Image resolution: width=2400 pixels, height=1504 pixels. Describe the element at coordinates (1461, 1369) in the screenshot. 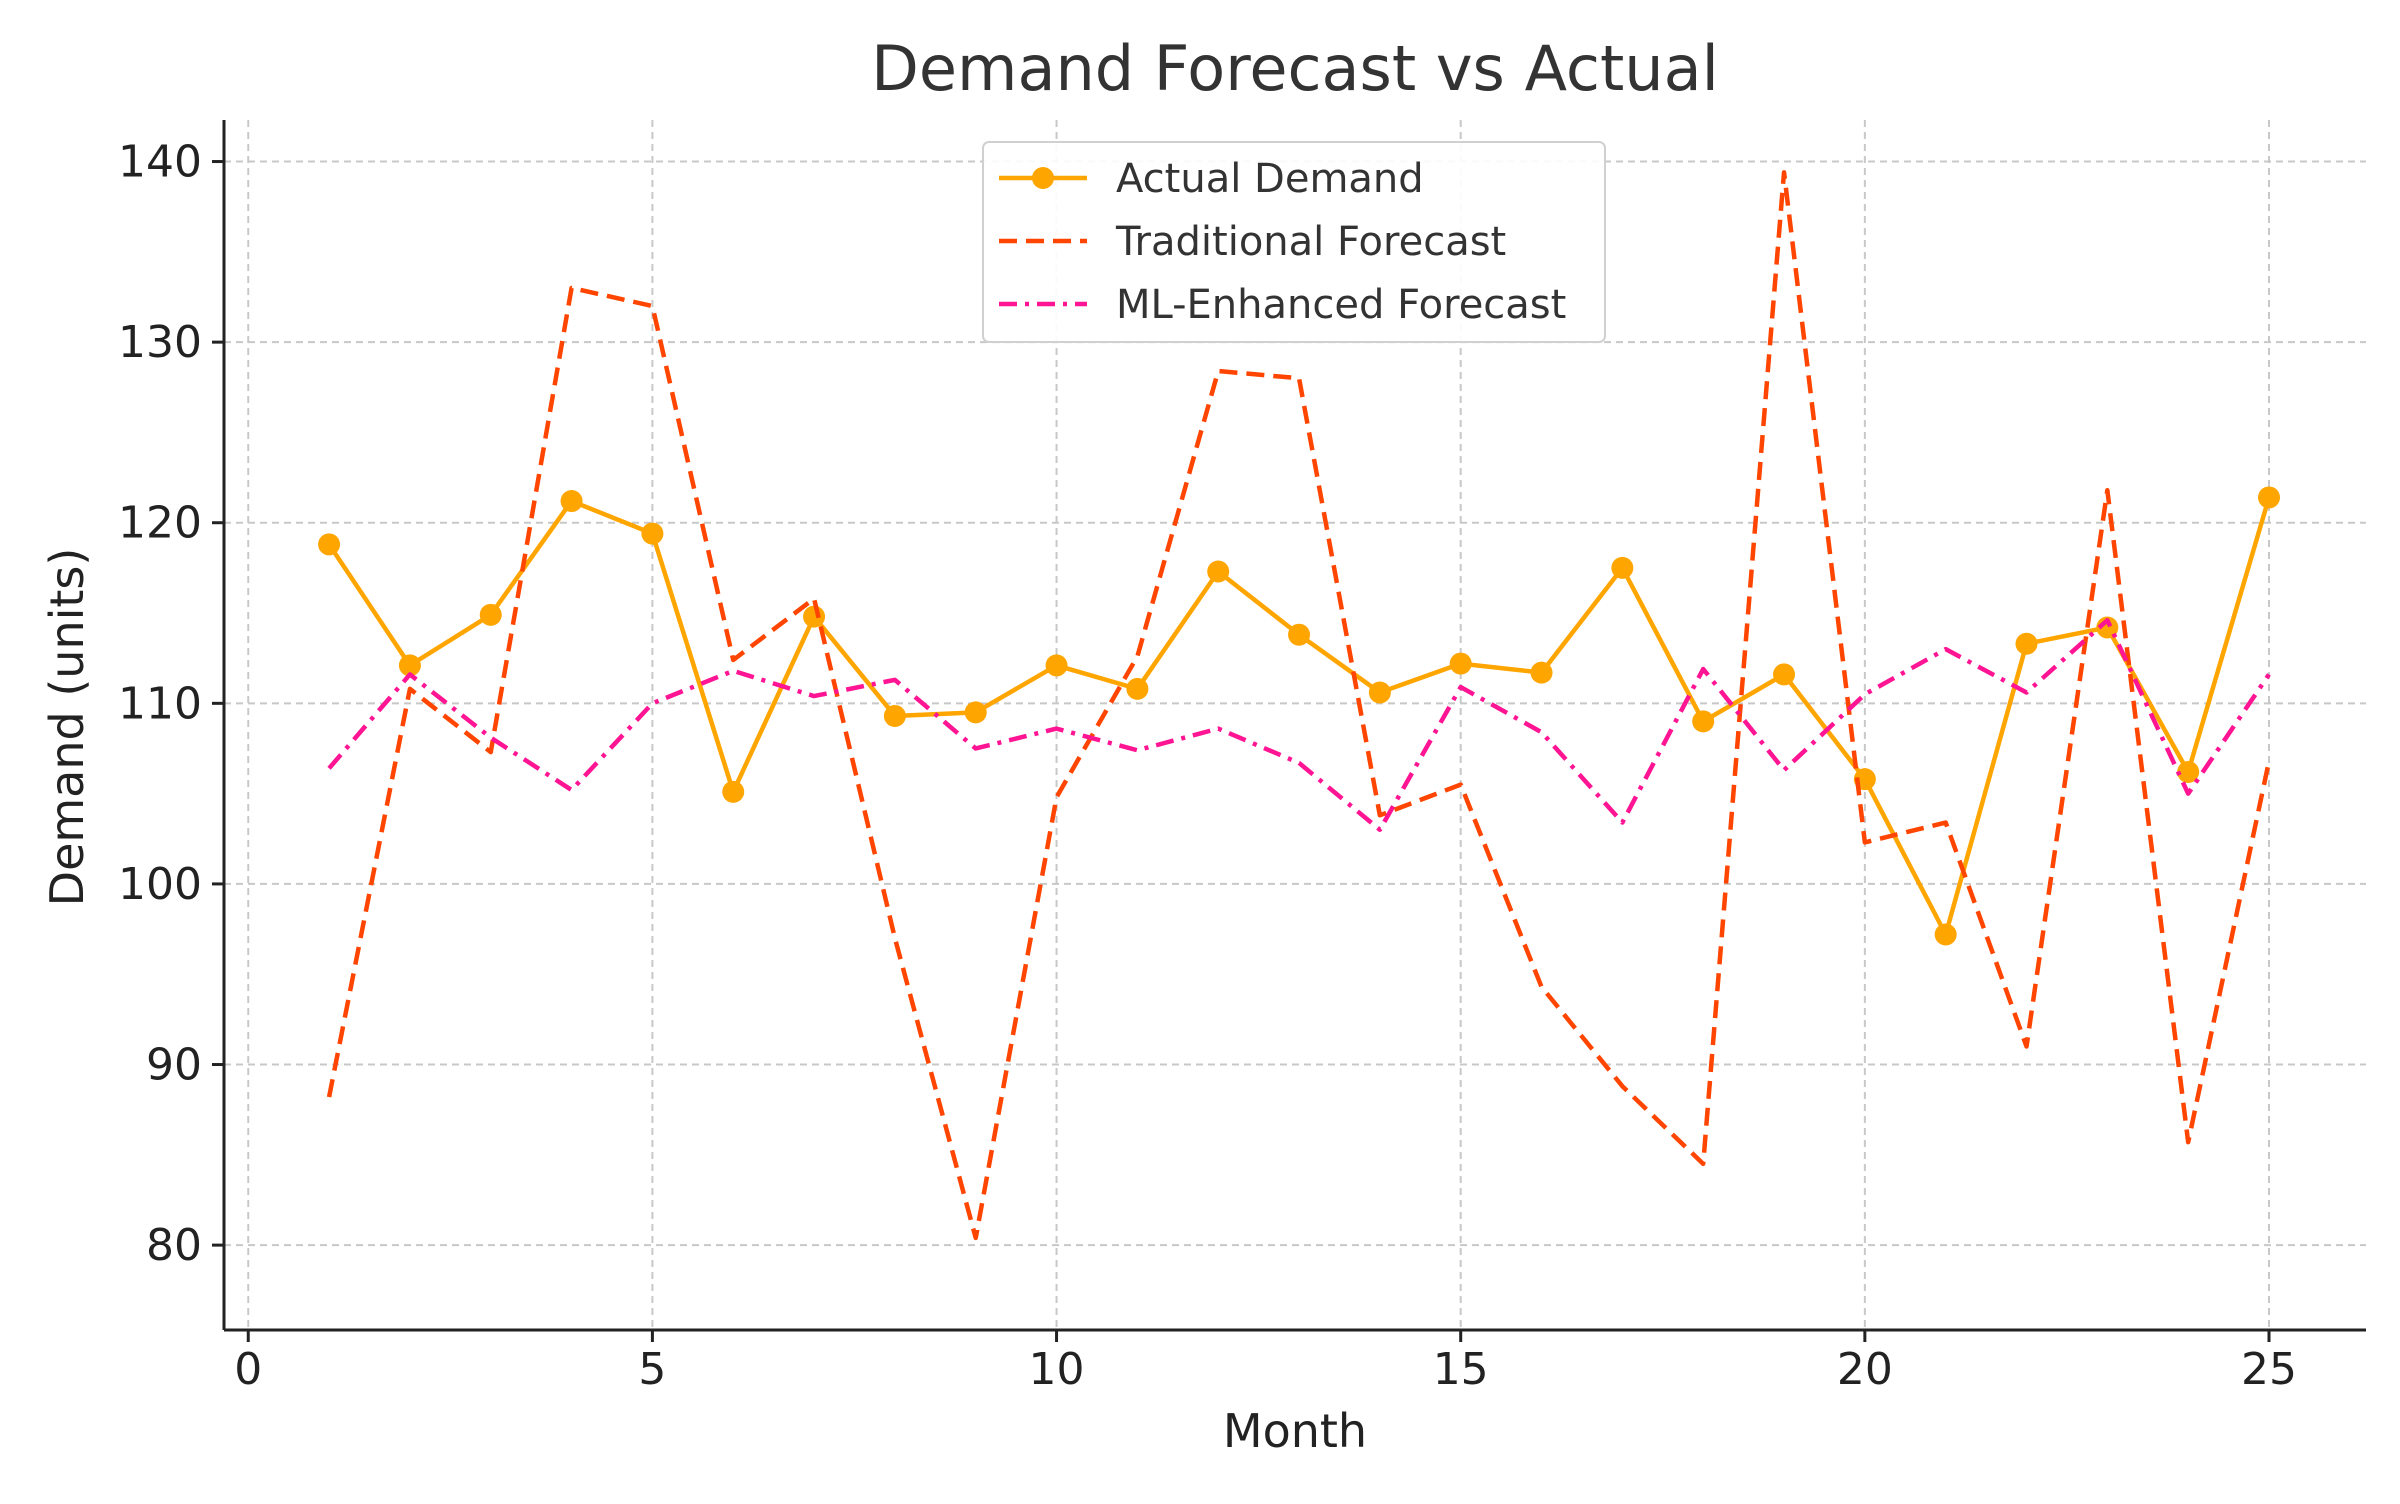

I see `x-tick-label: 15` at that location.